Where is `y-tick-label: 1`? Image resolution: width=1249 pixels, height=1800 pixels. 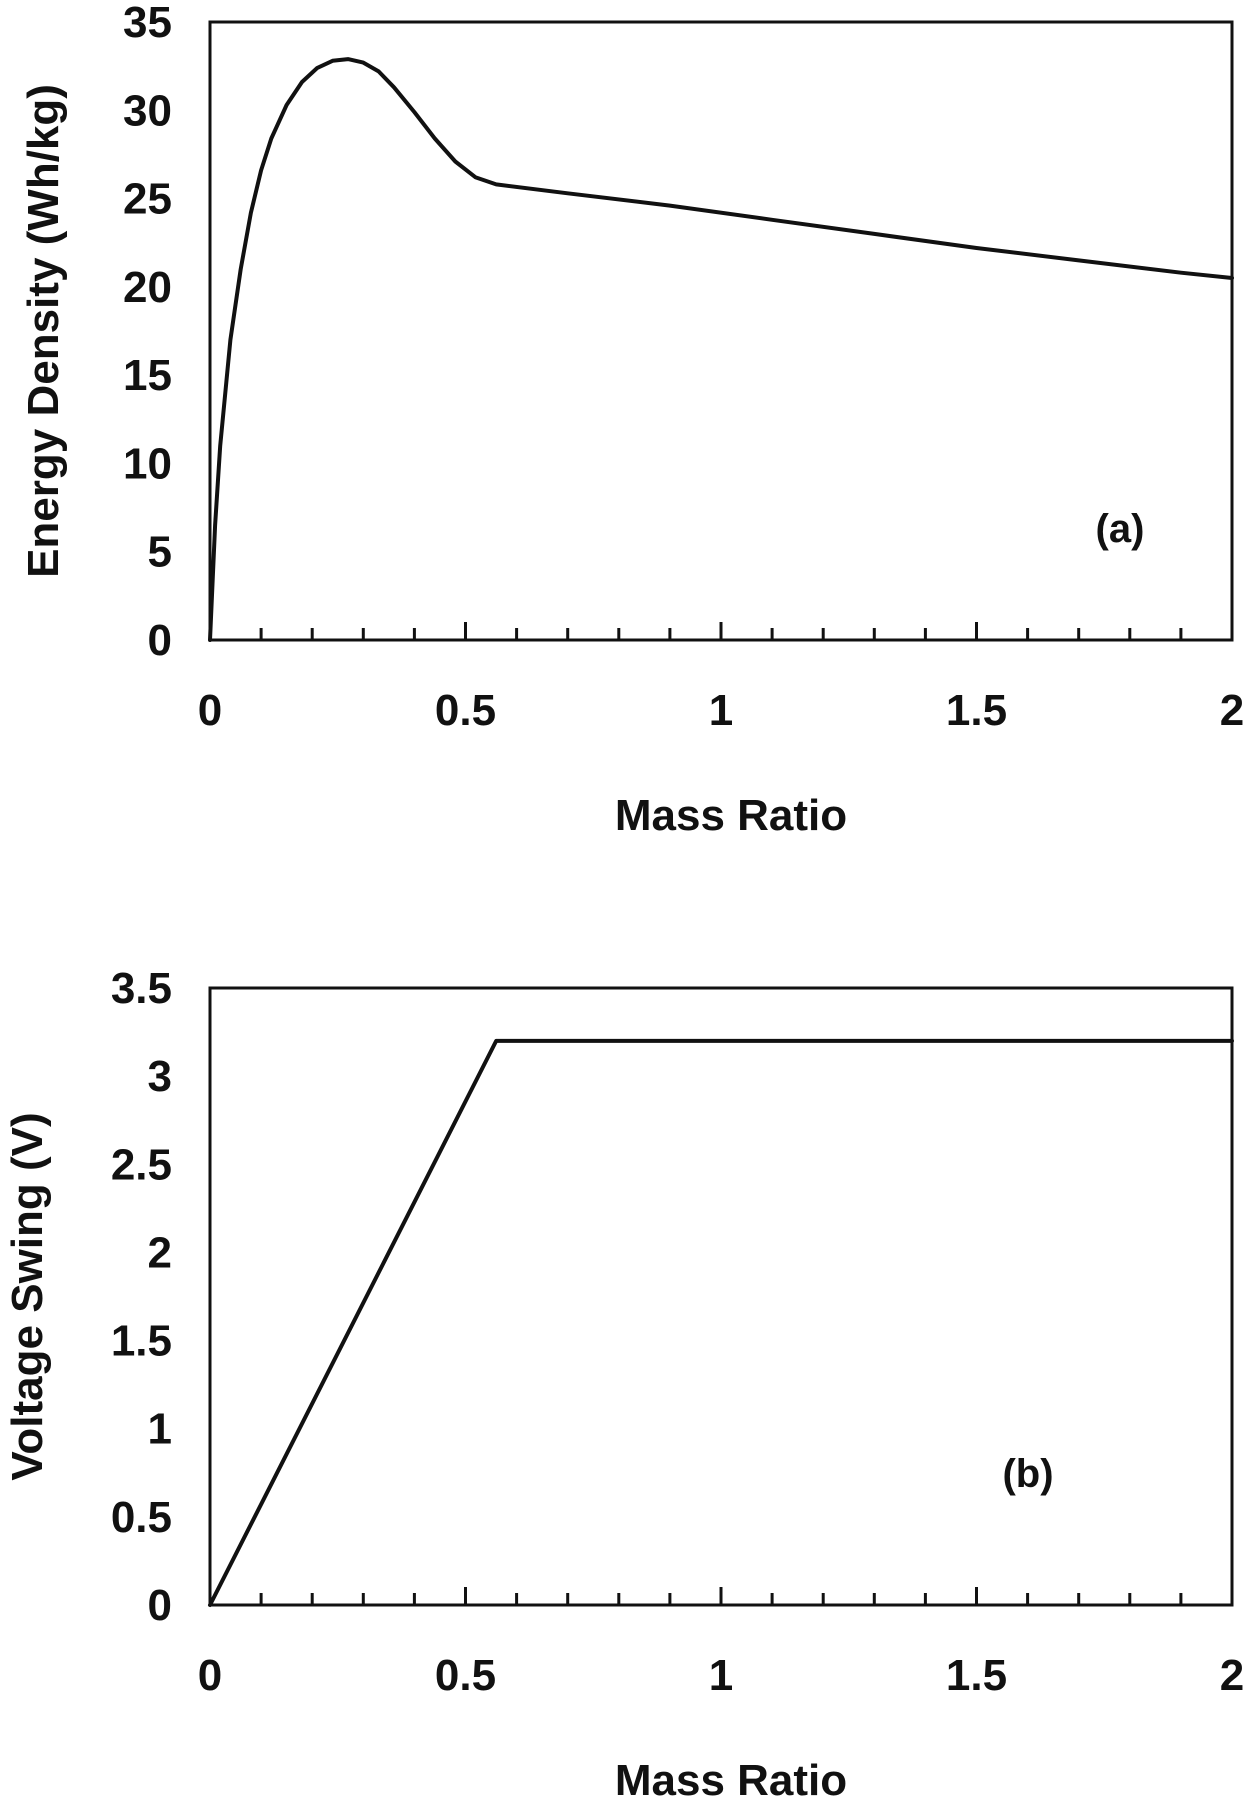 y-tick-label: 1 is located at coordinates (160, 1429).